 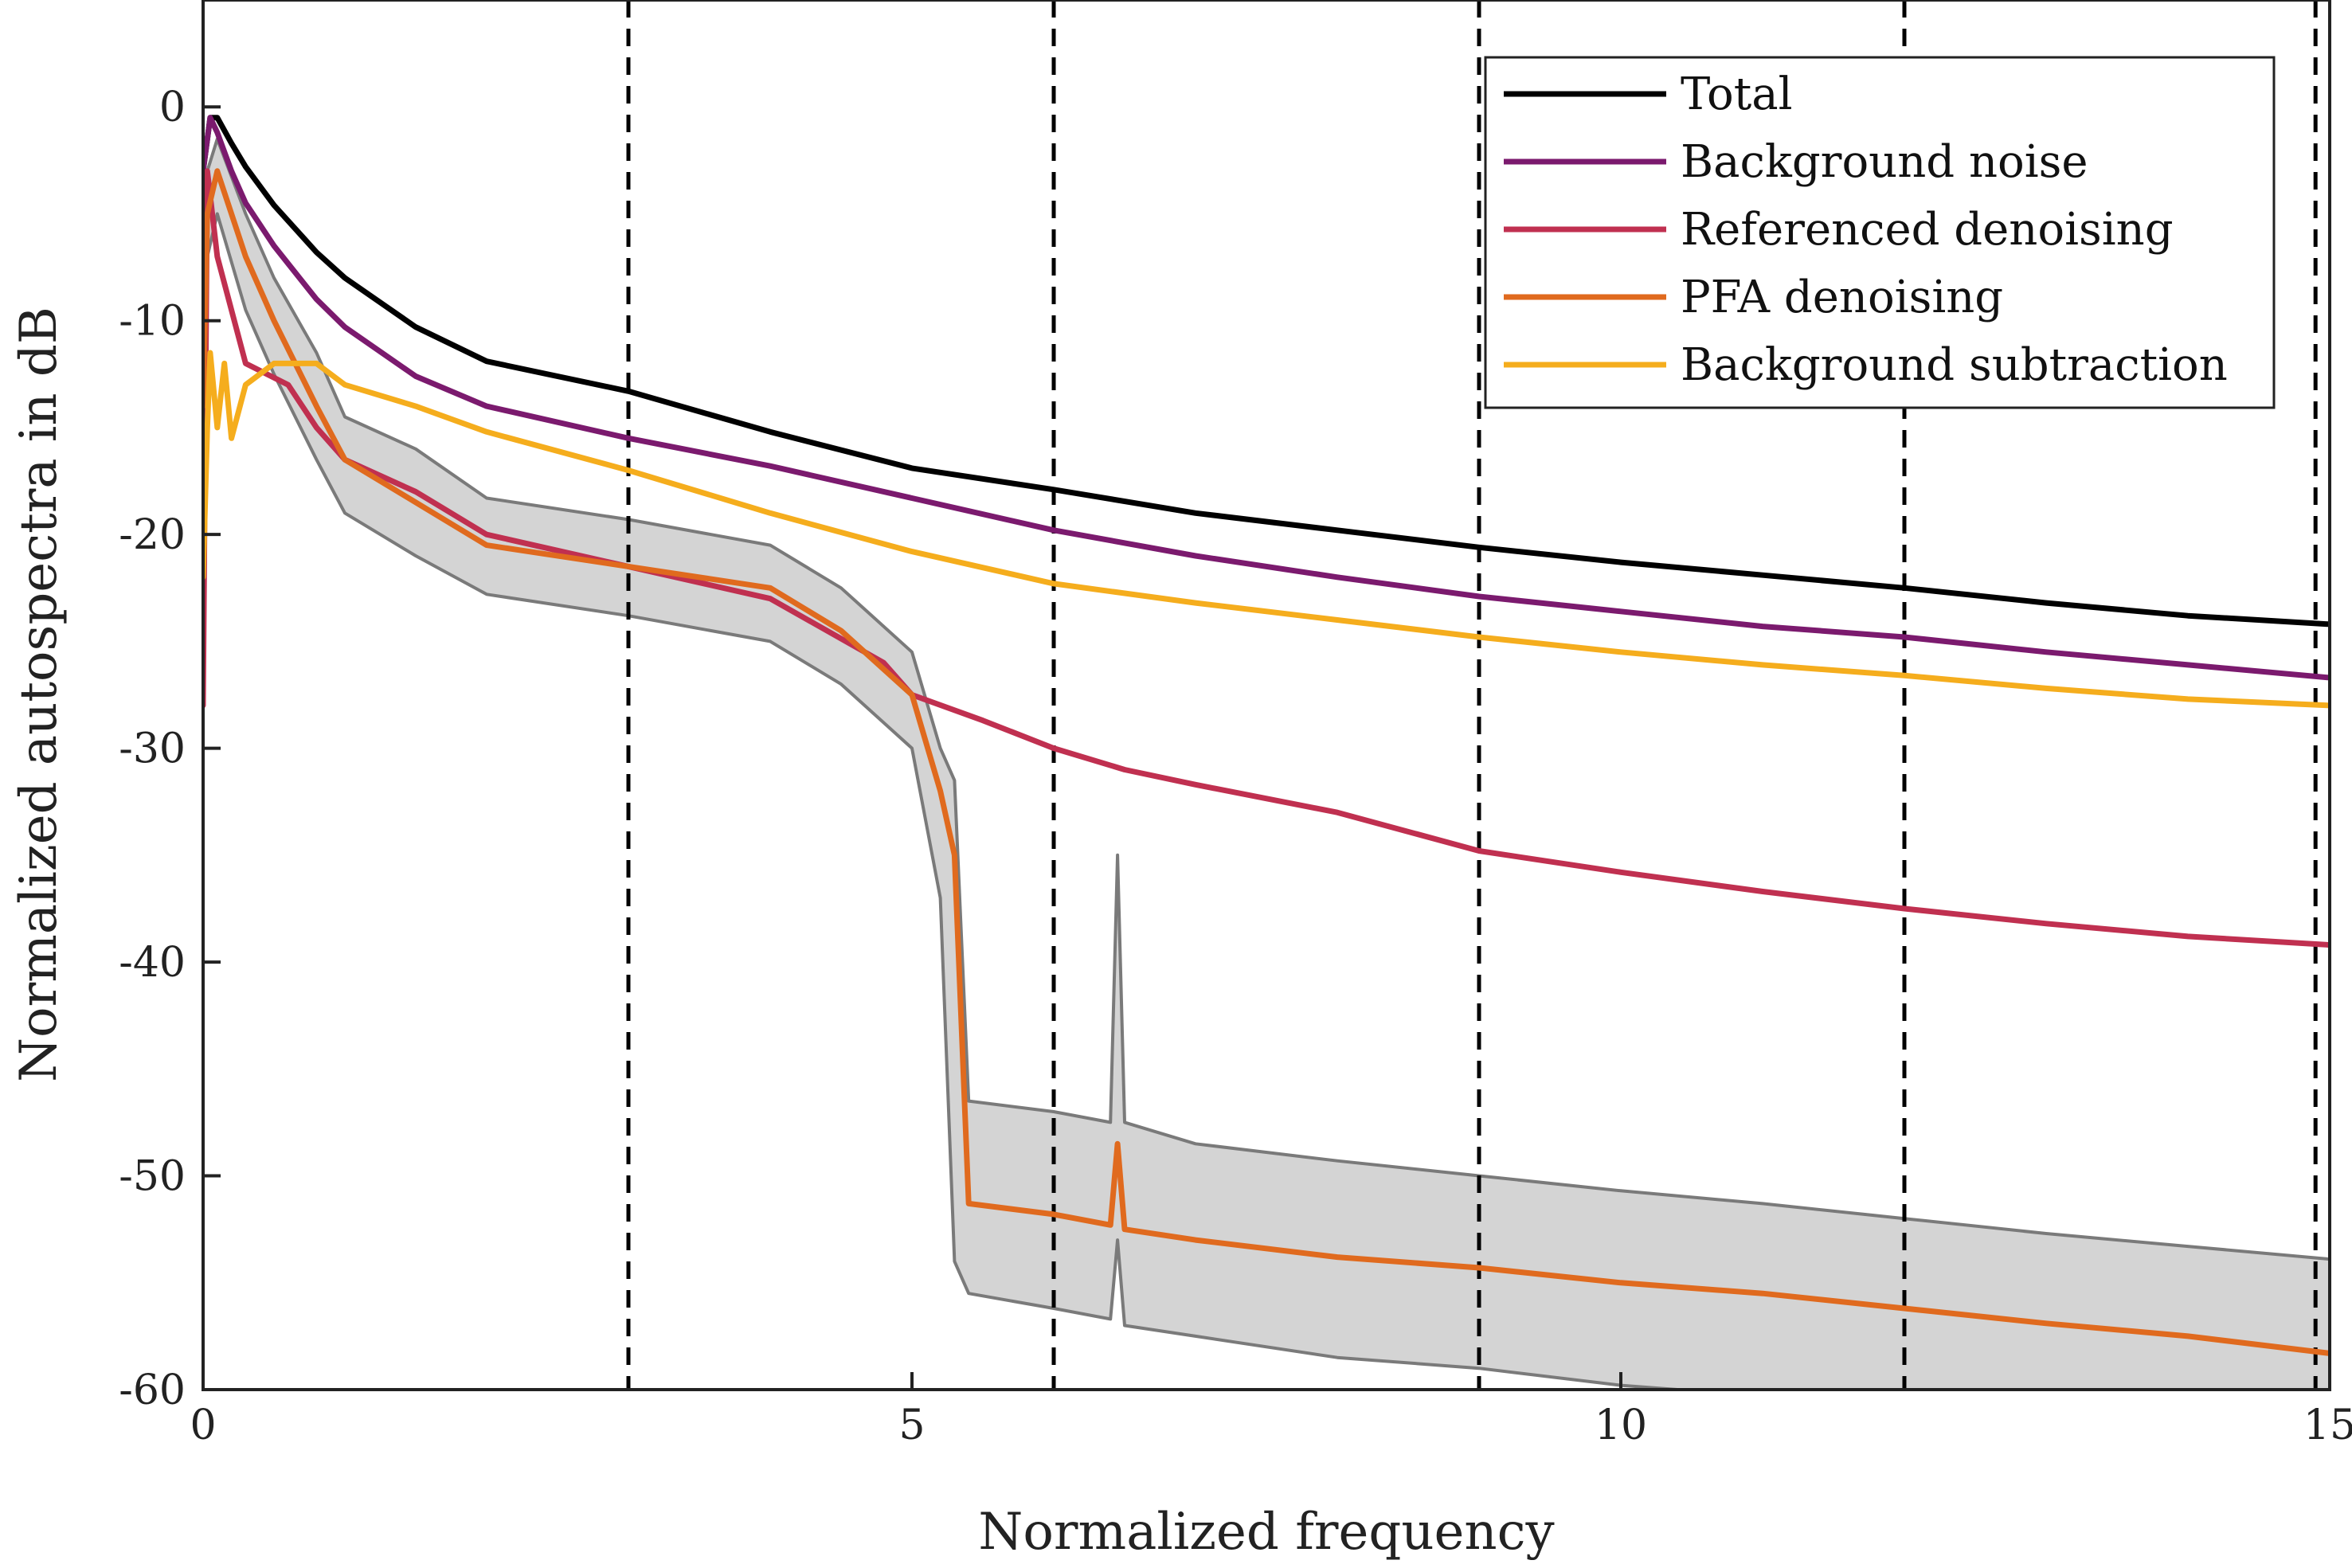 What do you see at coordinates (152, 1177) in the screenshot?
I see `y-tick-label: -50` at bounding box center [152, 1177].